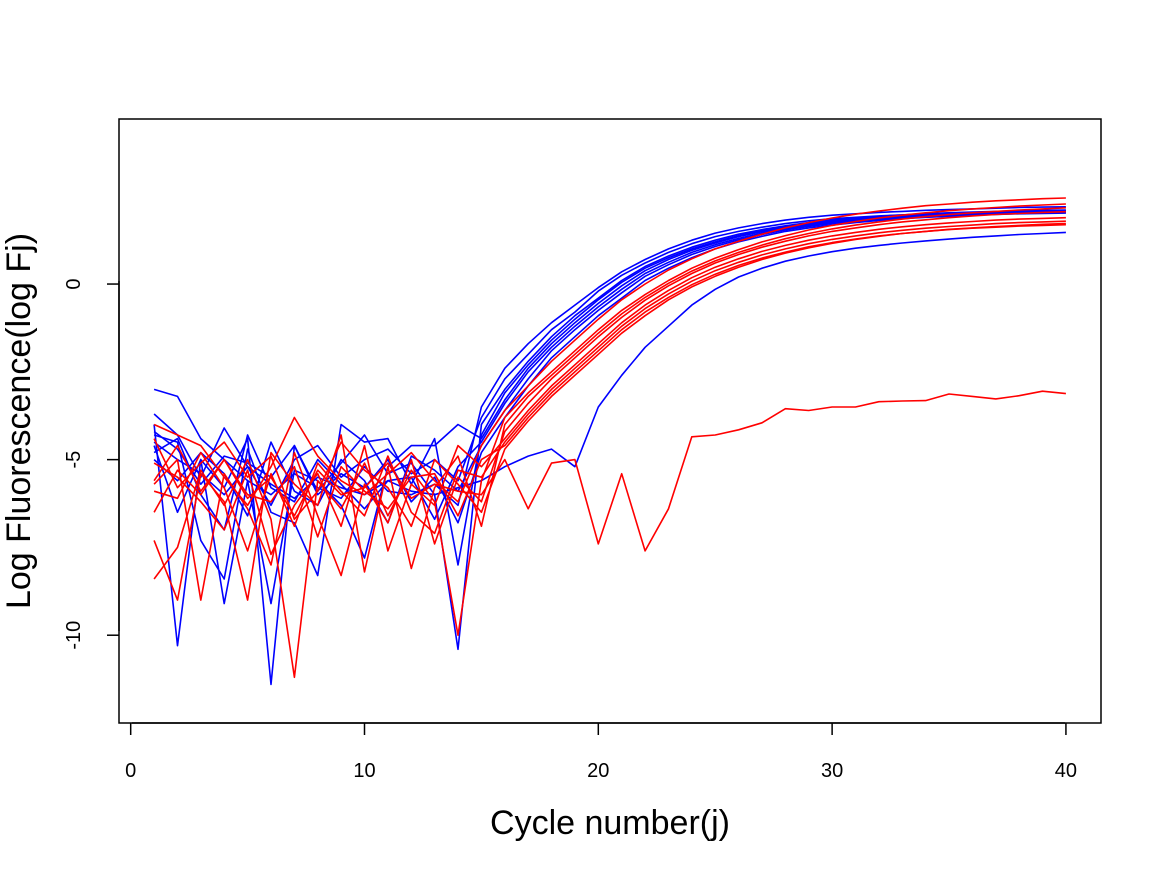 The height and width of the screenshot is (872, 1162). What do you see at coordinates (609, 471) in the screenshot?
I see `series-line-red-outlier` at bounding box center [609, 471].